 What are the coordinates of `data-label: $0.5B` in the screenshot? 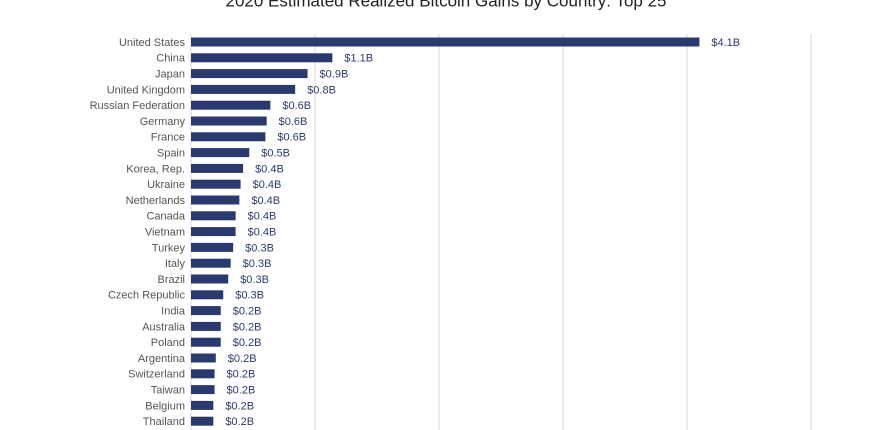 It's located at (275, 154).